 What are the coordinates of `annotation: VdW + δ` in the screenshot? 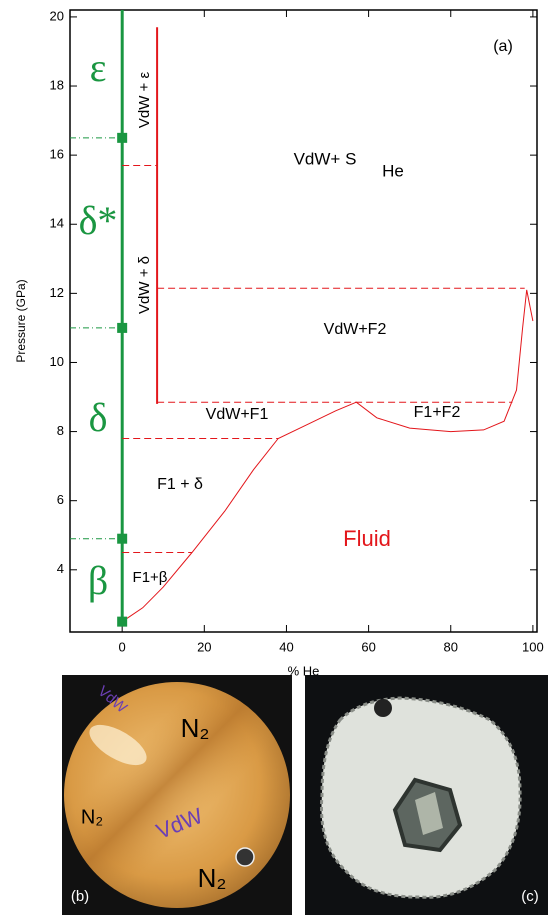 It's located at (144, 285).